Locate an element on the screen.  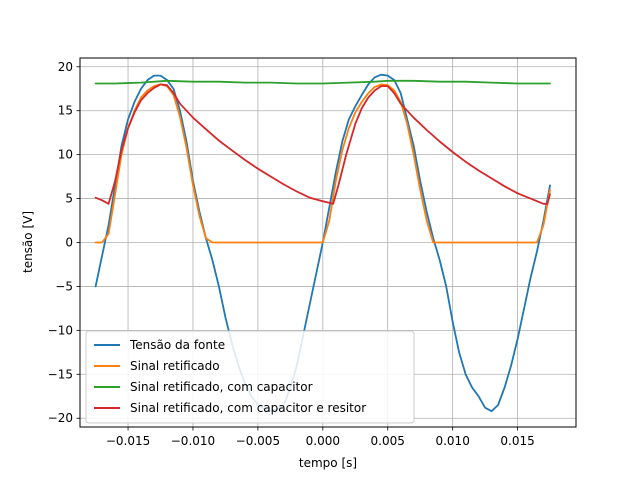
x-axis-label: tempo [s] is located at coordinates (328, 463).